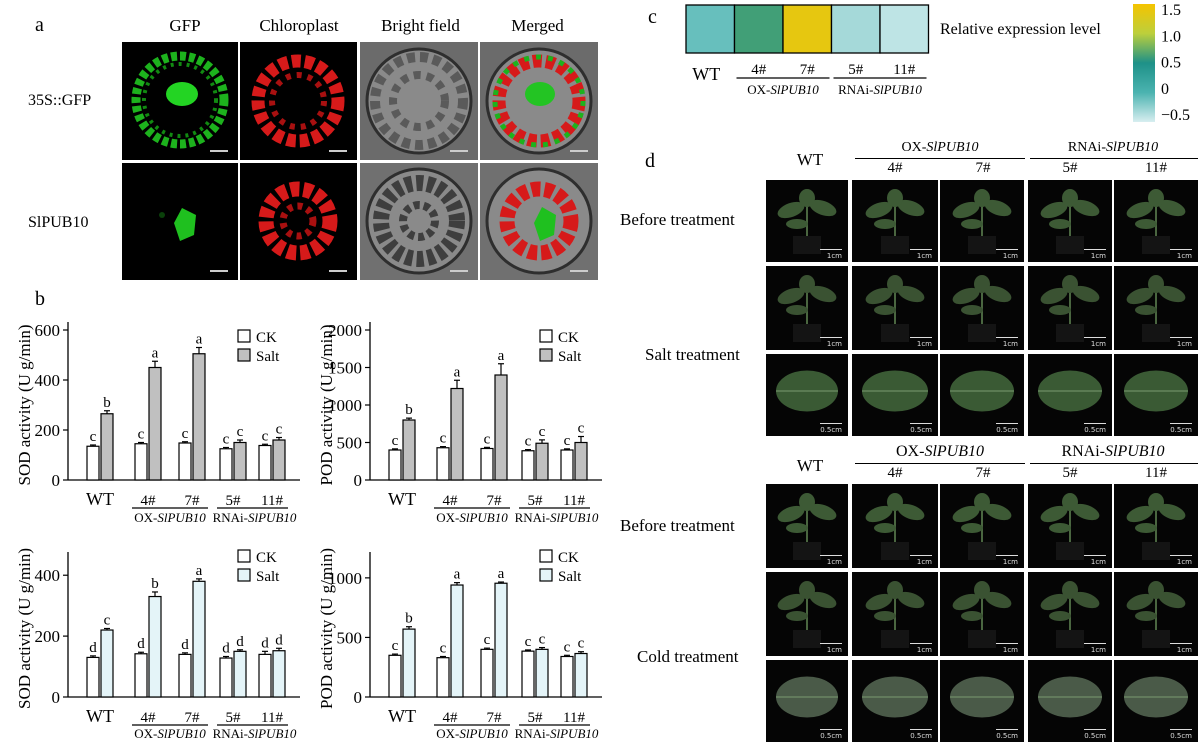  I want to click on col-head-bright-field: Bright field, so click(420, 25).